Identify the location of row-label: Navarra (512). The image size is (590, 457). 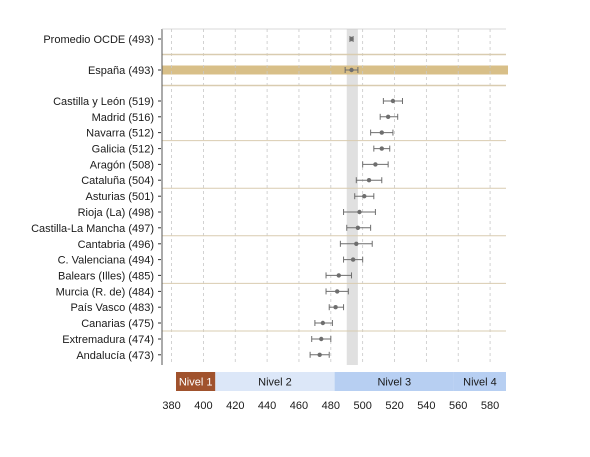
(120, 134).